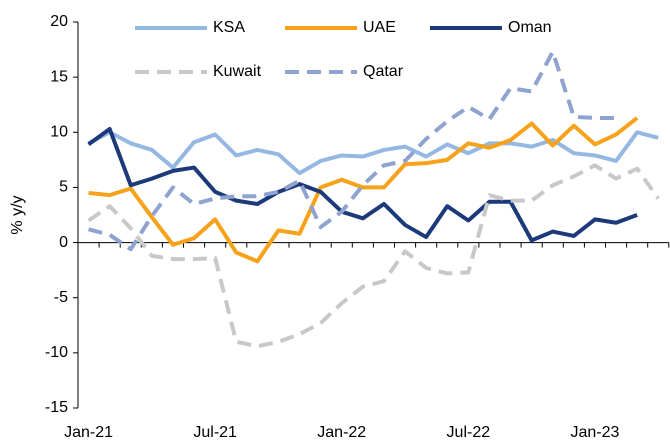  Describe the element at coordinates (56, 352) in the screenshot. I see `y-tick-label: -10` at that location.